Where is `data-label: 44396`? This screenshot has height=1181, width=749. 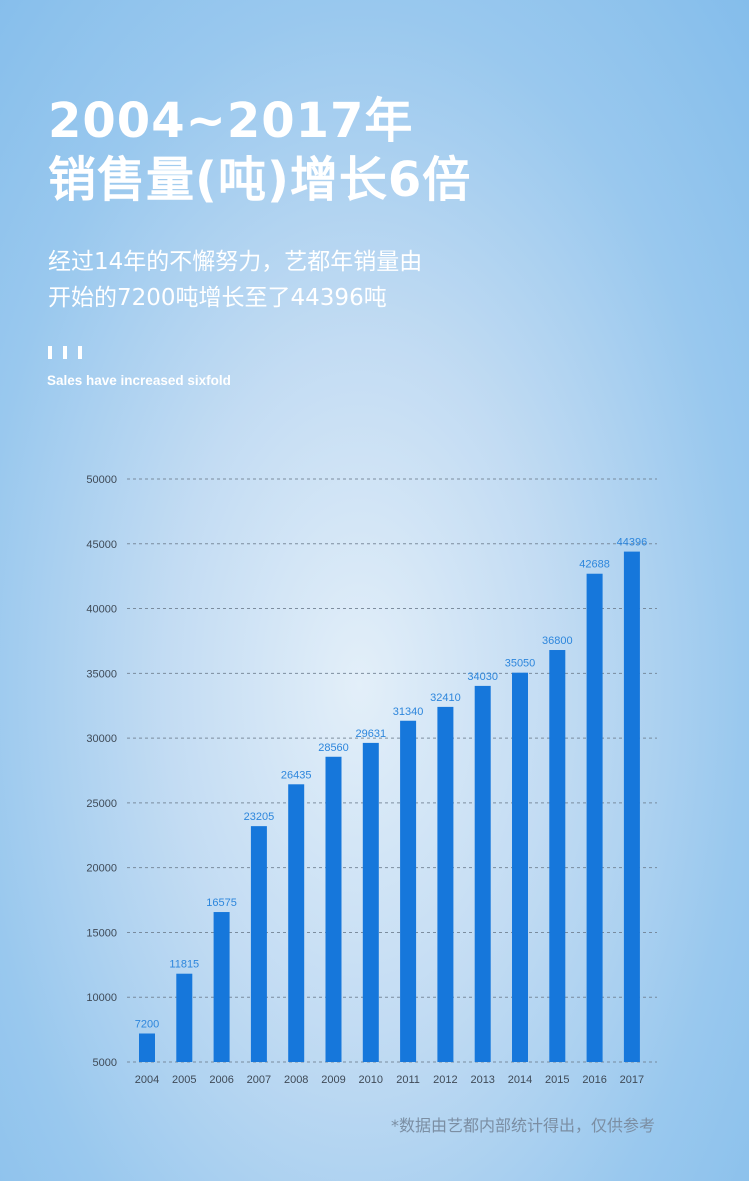 data-label: 44396 is located at coordinates (632, 543).